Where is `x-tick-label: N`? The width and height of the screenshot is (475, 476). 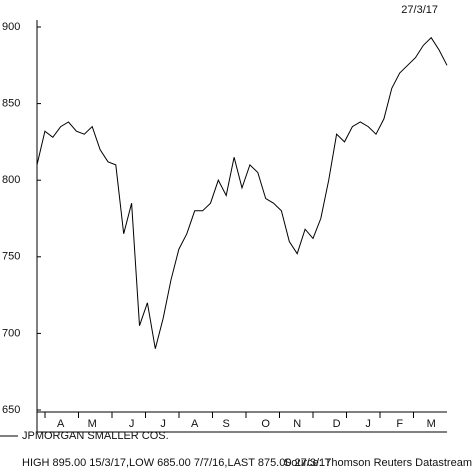
x-tick-label: N is located at coordinates (297, 424).